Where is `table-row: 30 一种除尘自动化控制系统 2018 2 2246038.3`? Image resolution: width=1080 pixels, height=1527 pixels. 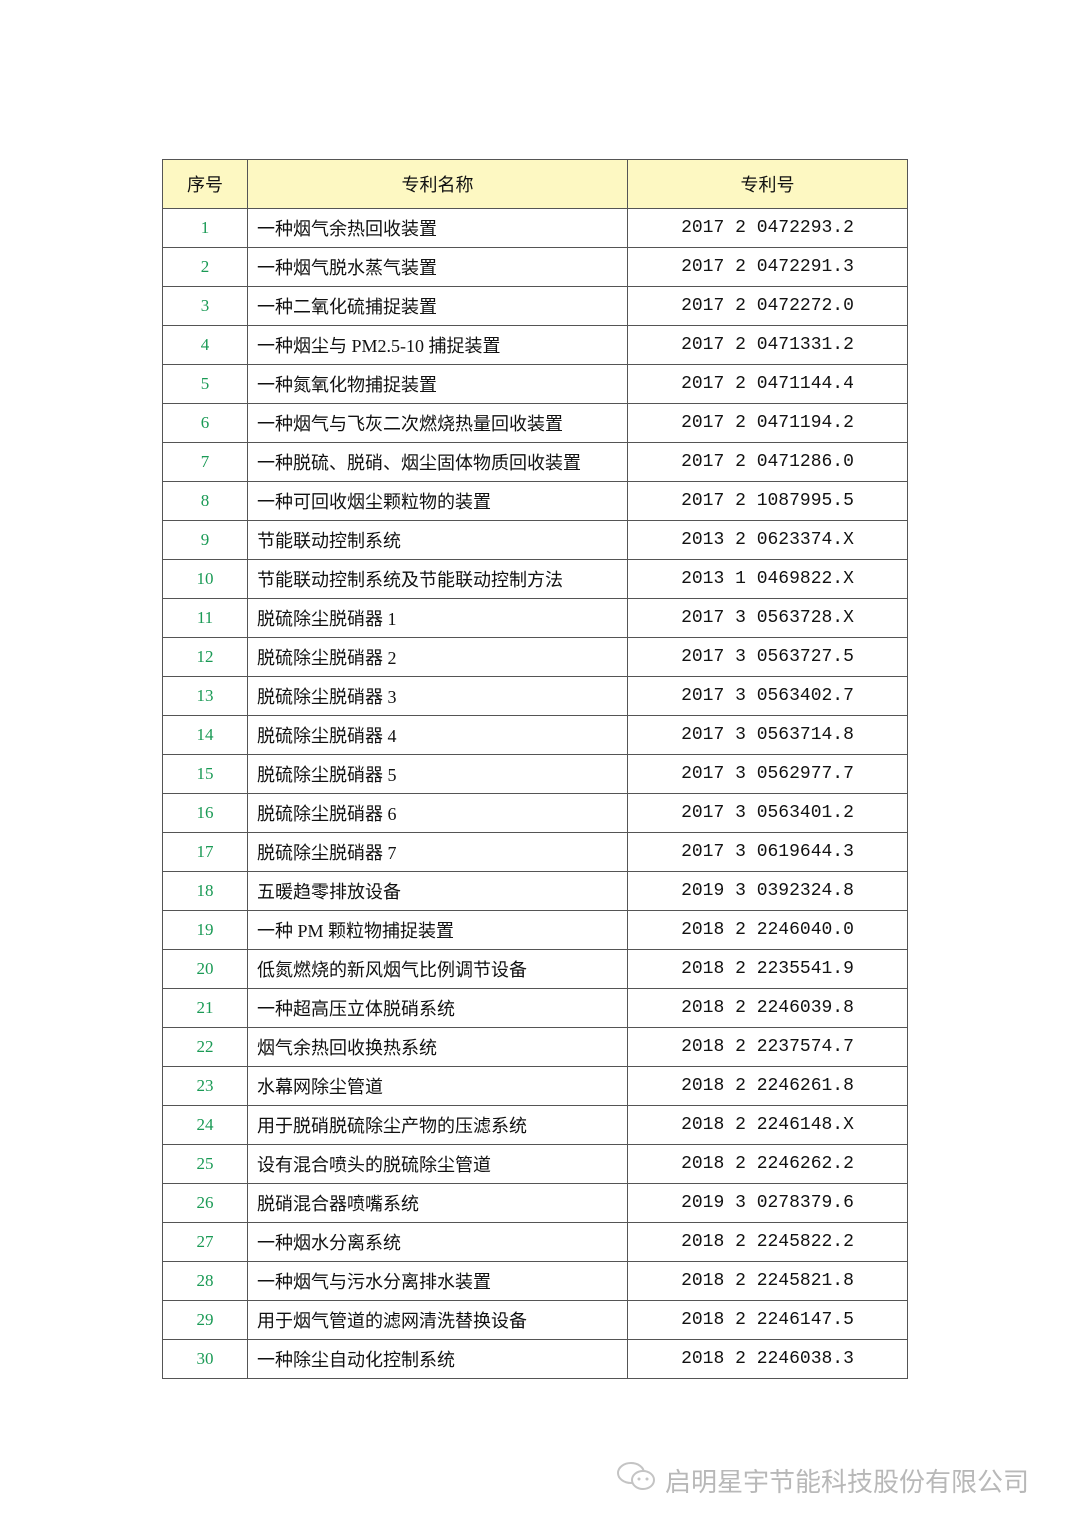
table-row: 30 一种除尘自动化控制系统 2018 2 2246038.3 is located at coordinates (535, 1359).